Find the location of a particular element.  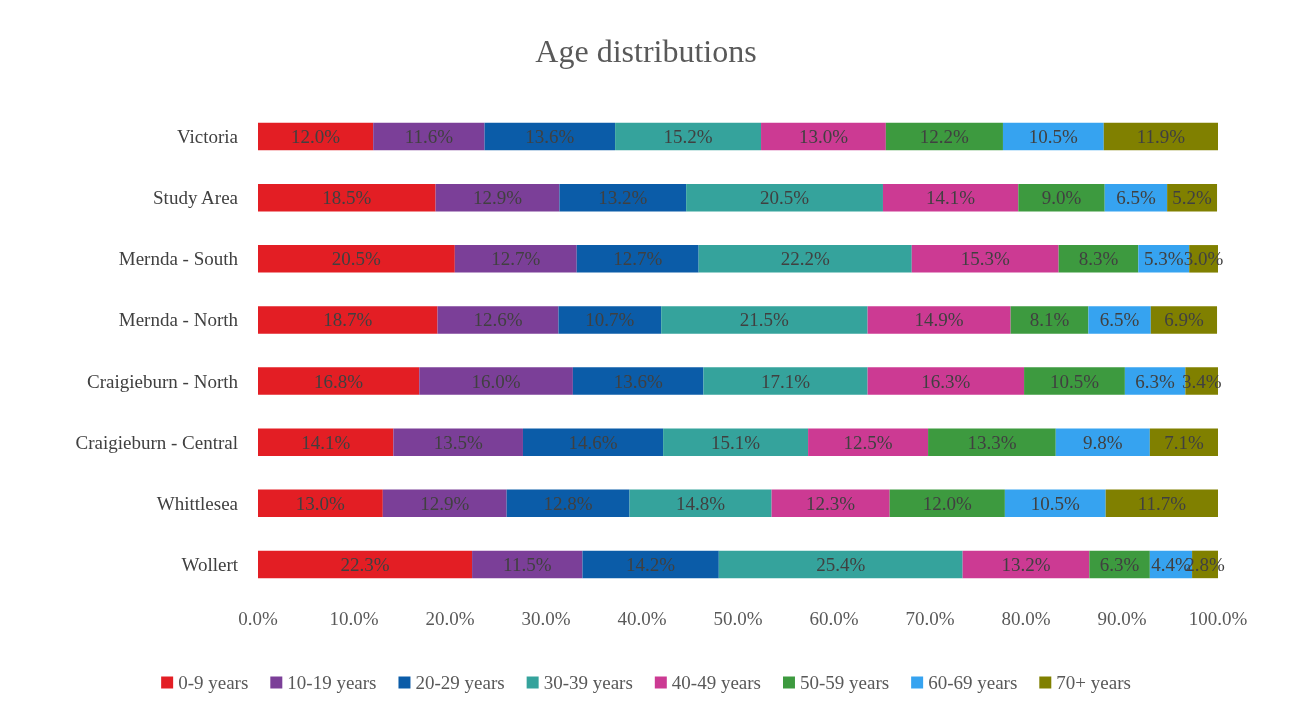

data-label: 11.9% is located at coordinates (1161, 137).